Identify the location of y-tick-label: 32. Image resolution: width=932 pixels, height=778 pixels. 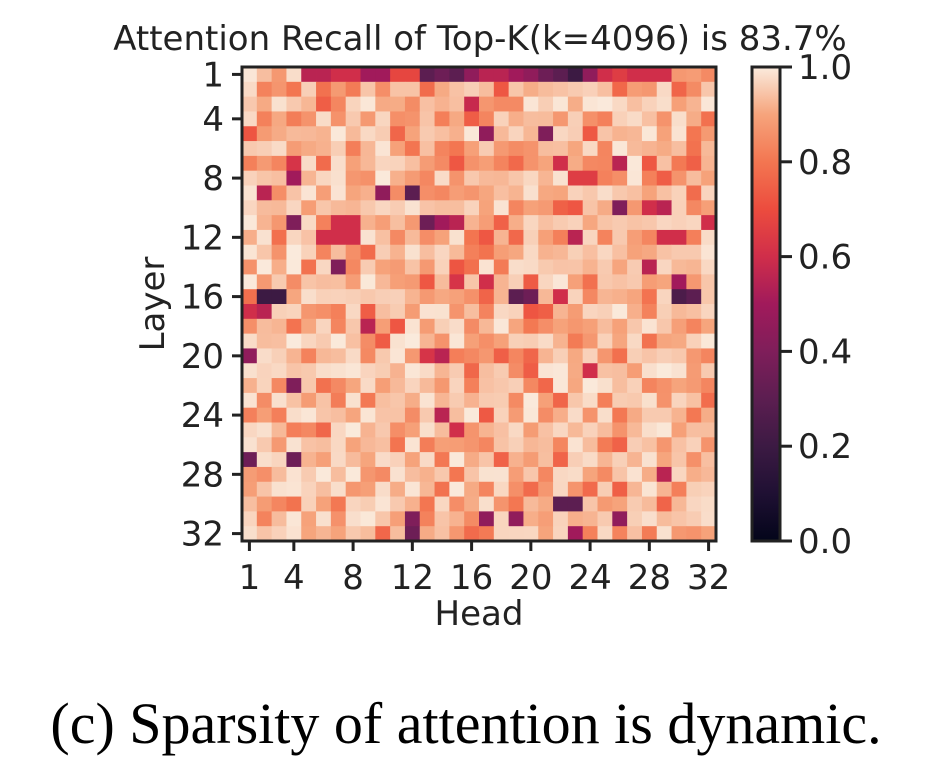
(202, 535).